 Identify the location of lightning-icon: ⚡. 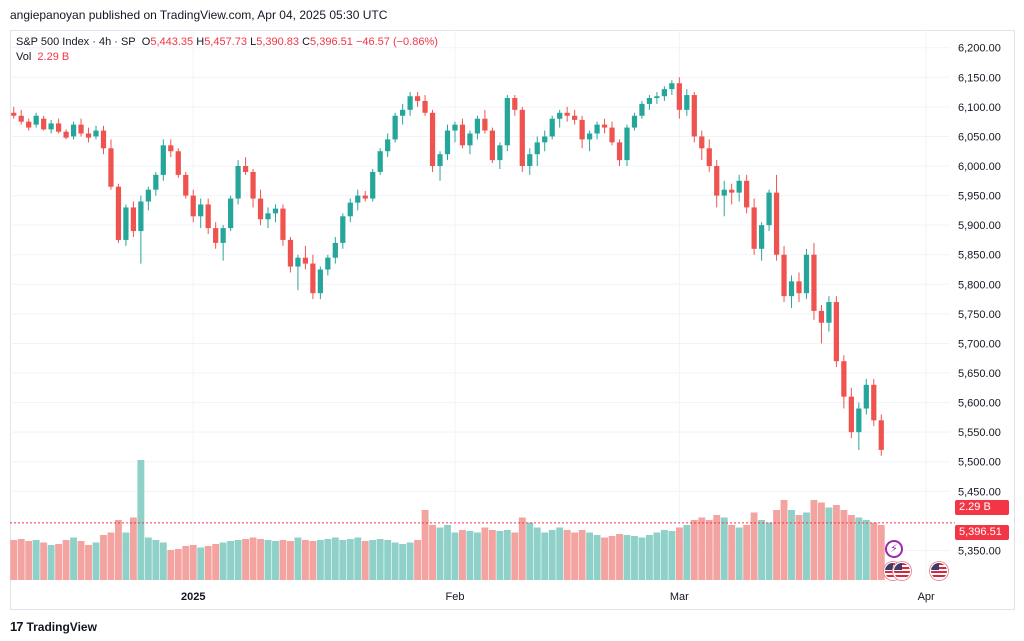
(894, 549).